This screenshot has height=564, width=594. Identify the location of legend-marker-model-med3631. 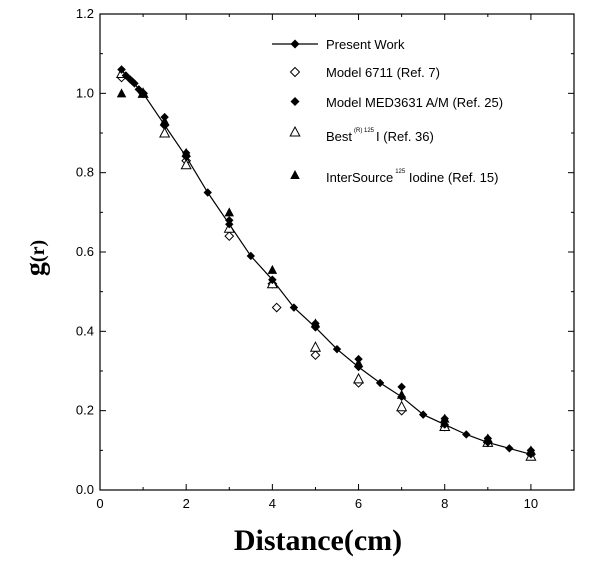
(295, 101).